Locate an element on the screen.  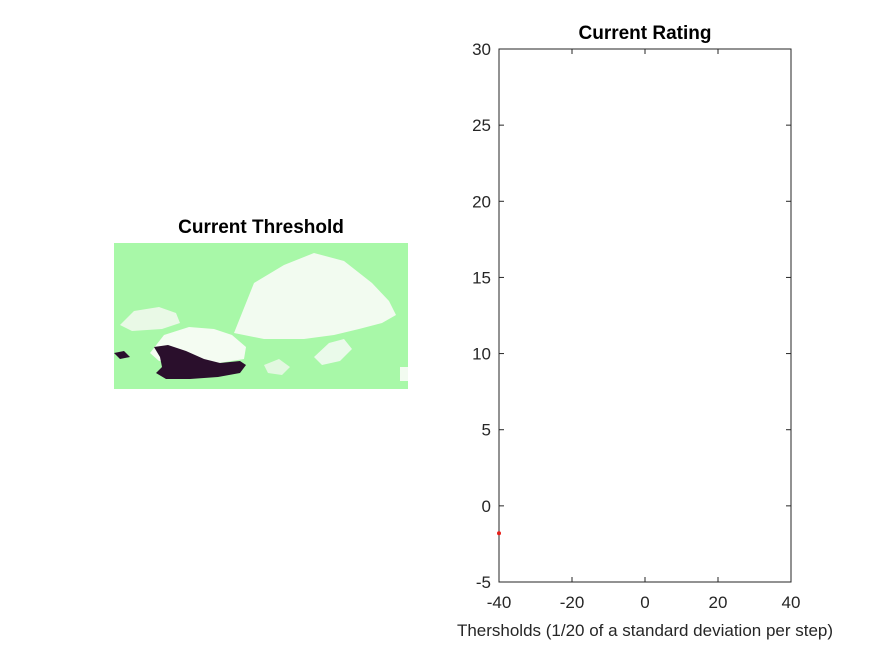
threshold-bright-edge is located at coordinates (404, 374).